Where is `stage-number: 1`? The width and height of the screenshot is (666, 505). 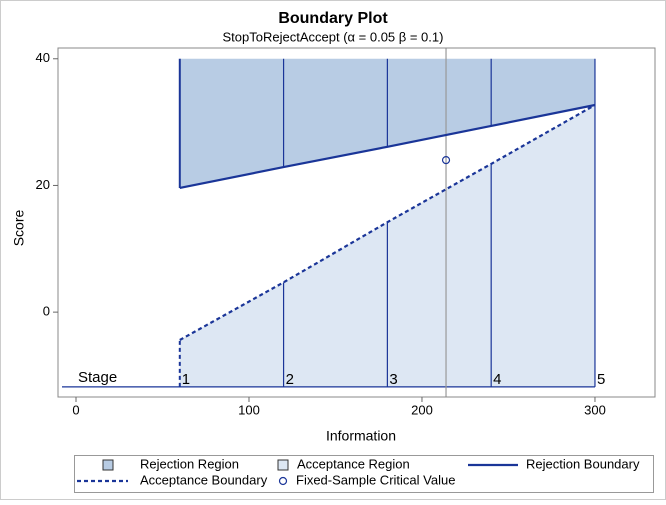
stage-number: 1 is located at coordinates (186, 379).